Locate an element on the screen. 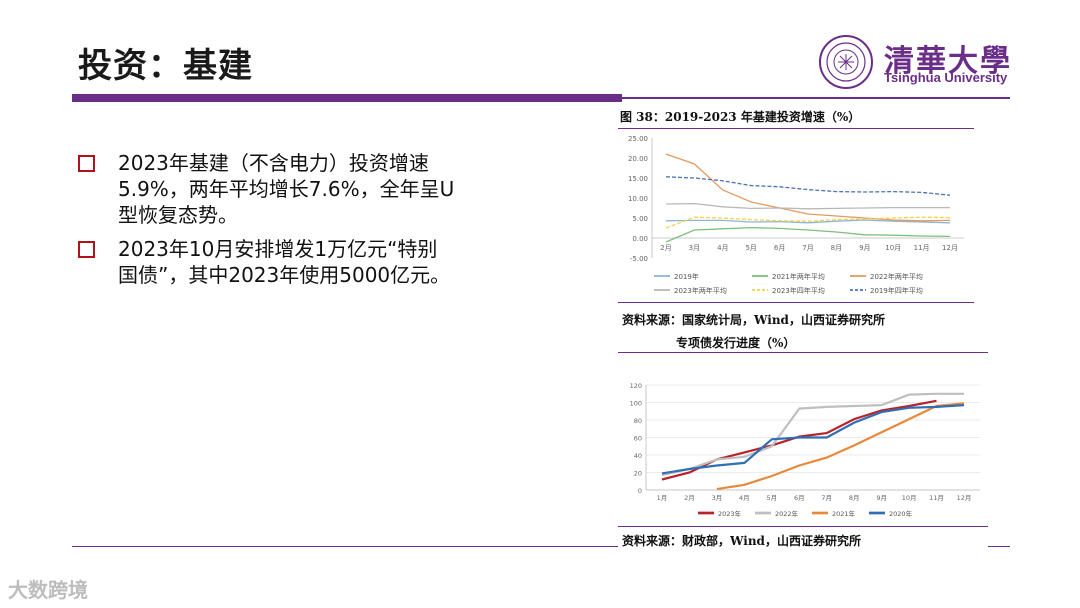 The width and height of the screenshot is (1080, 608). y-tick-label: 20.00 is located at coordinates (638, 159).